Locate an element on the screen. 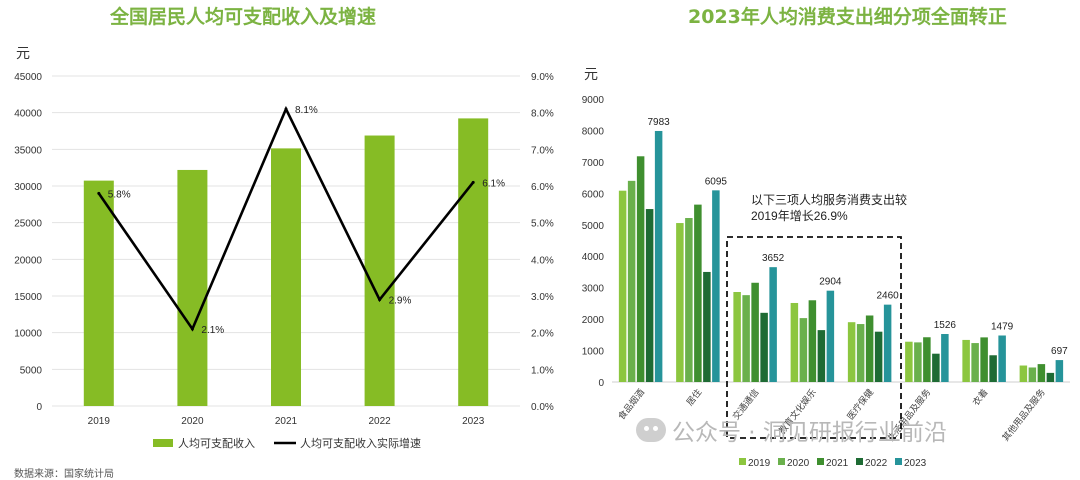  value-label: 7983 is located at coordinates (659, 122).